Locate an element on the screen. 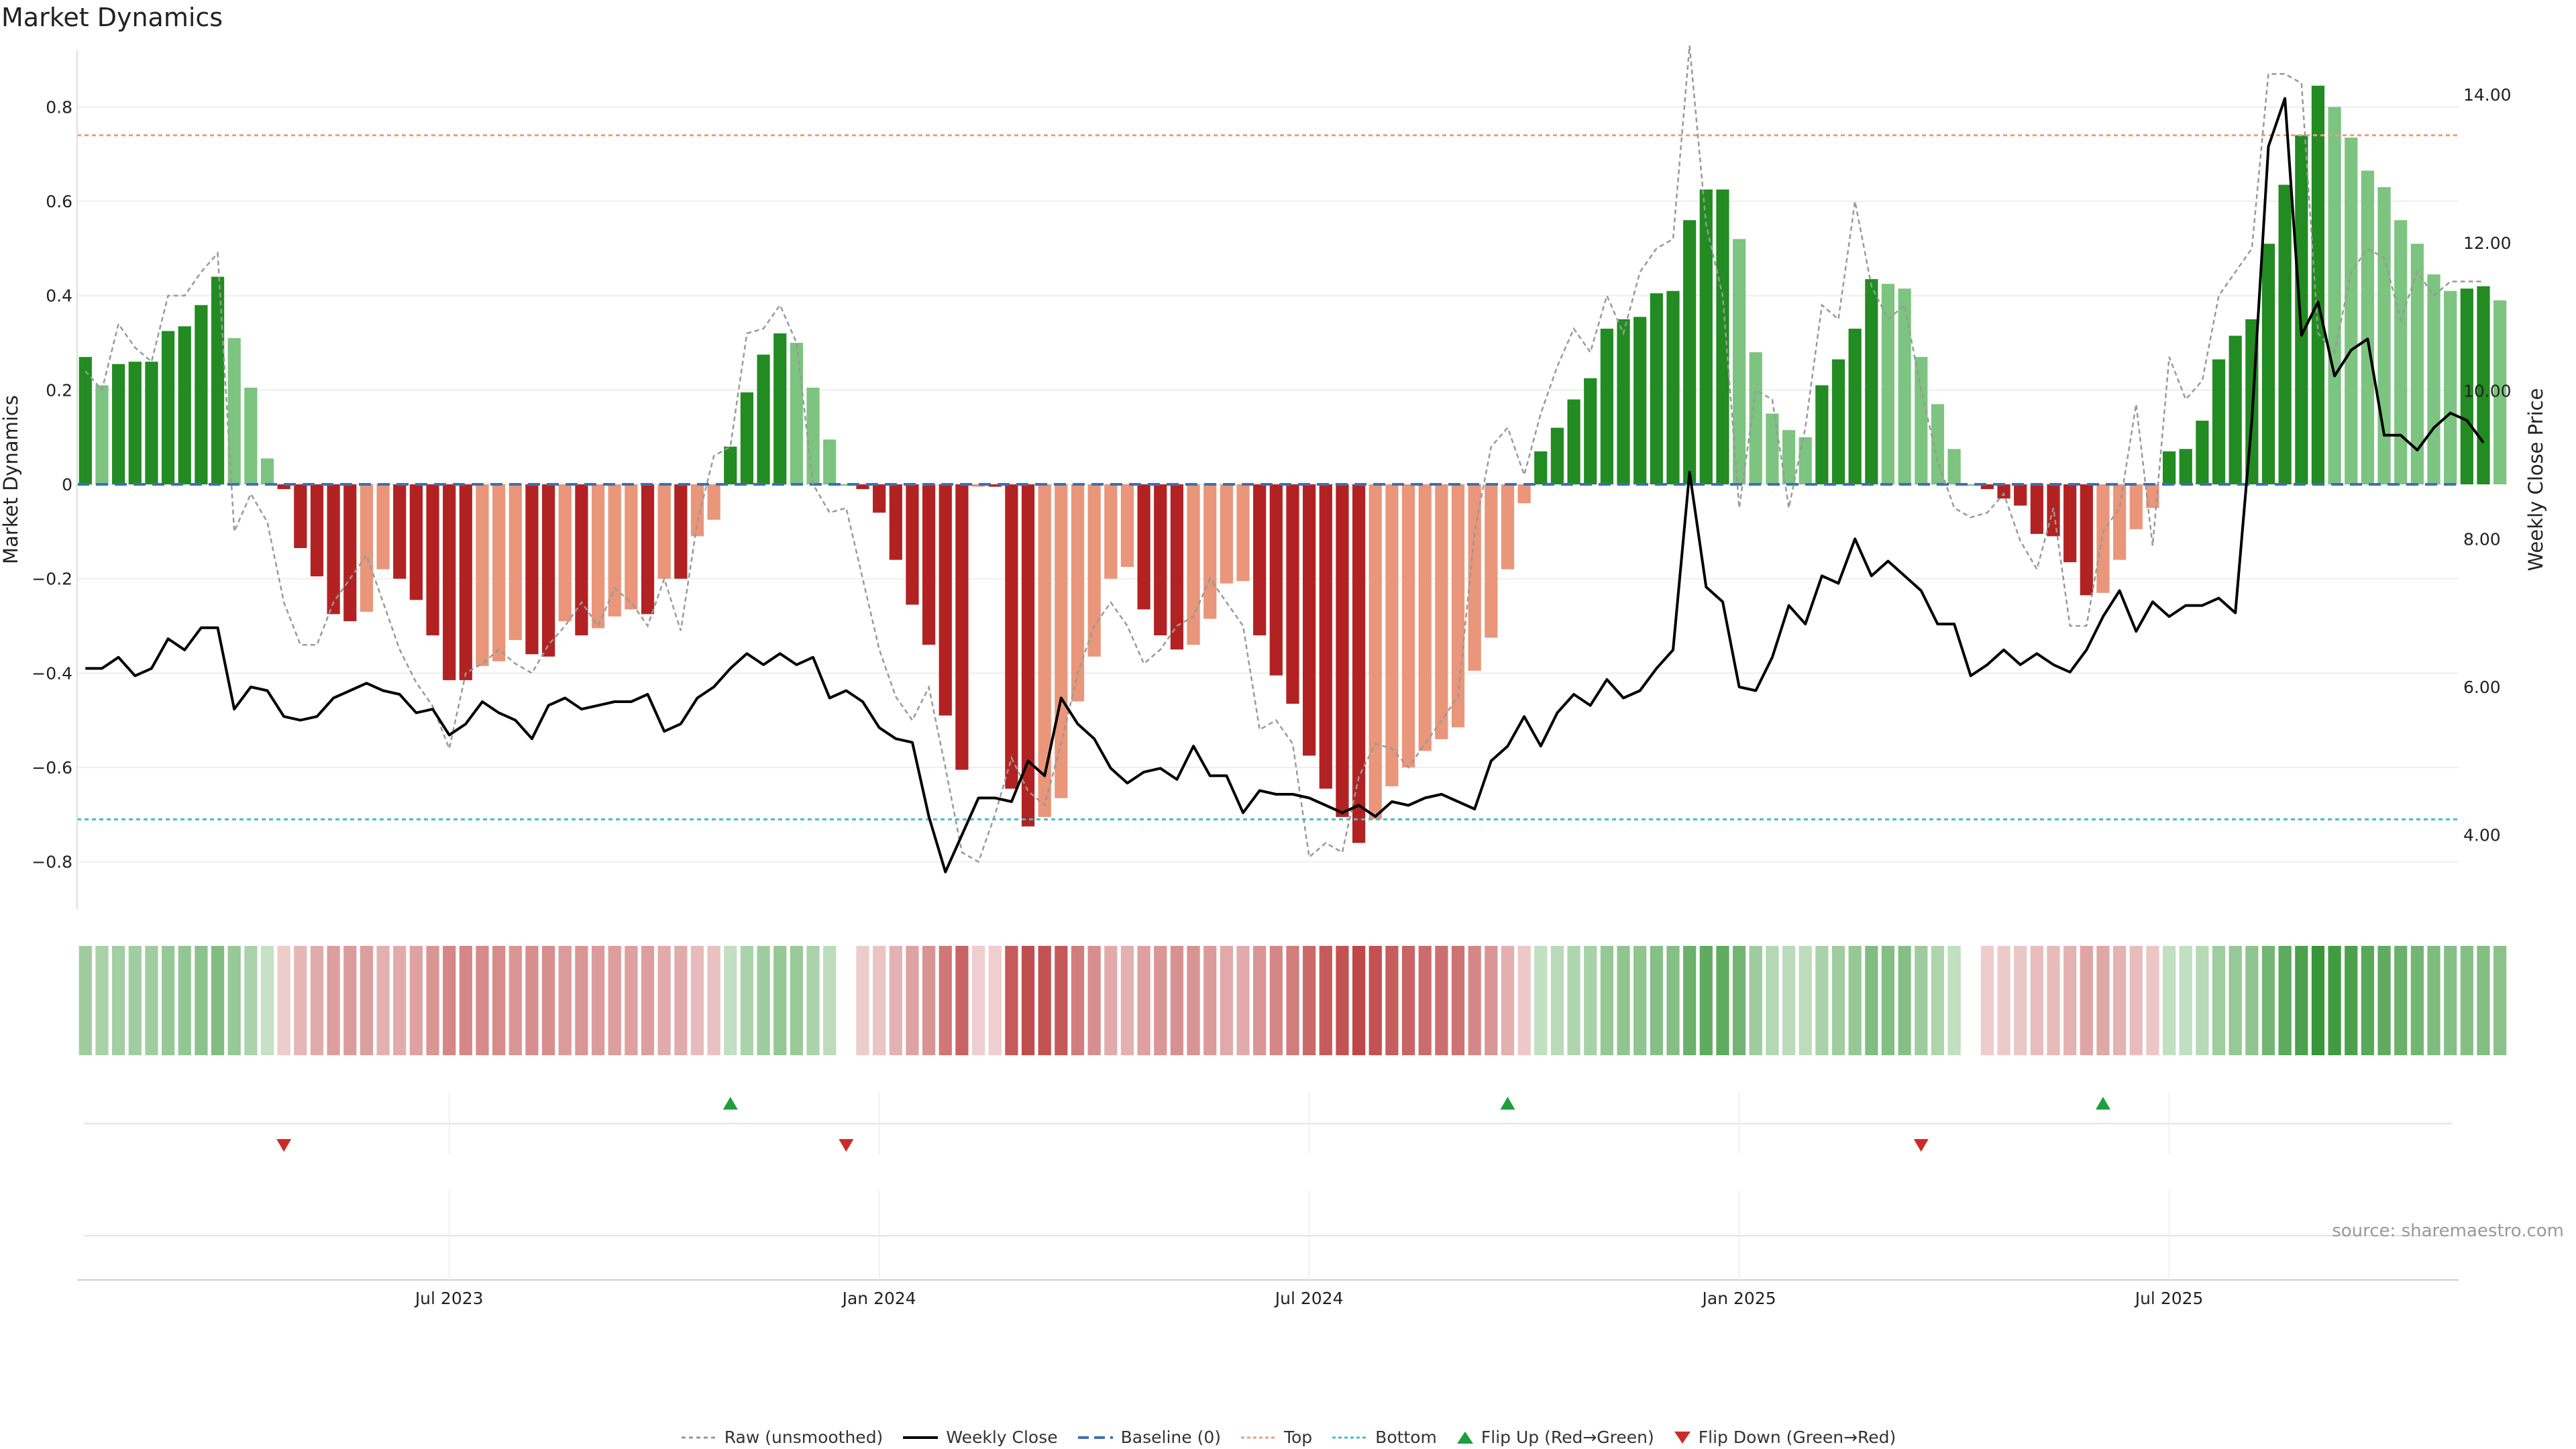  flip-markers-layer is located at coordinates (1193, 1124).